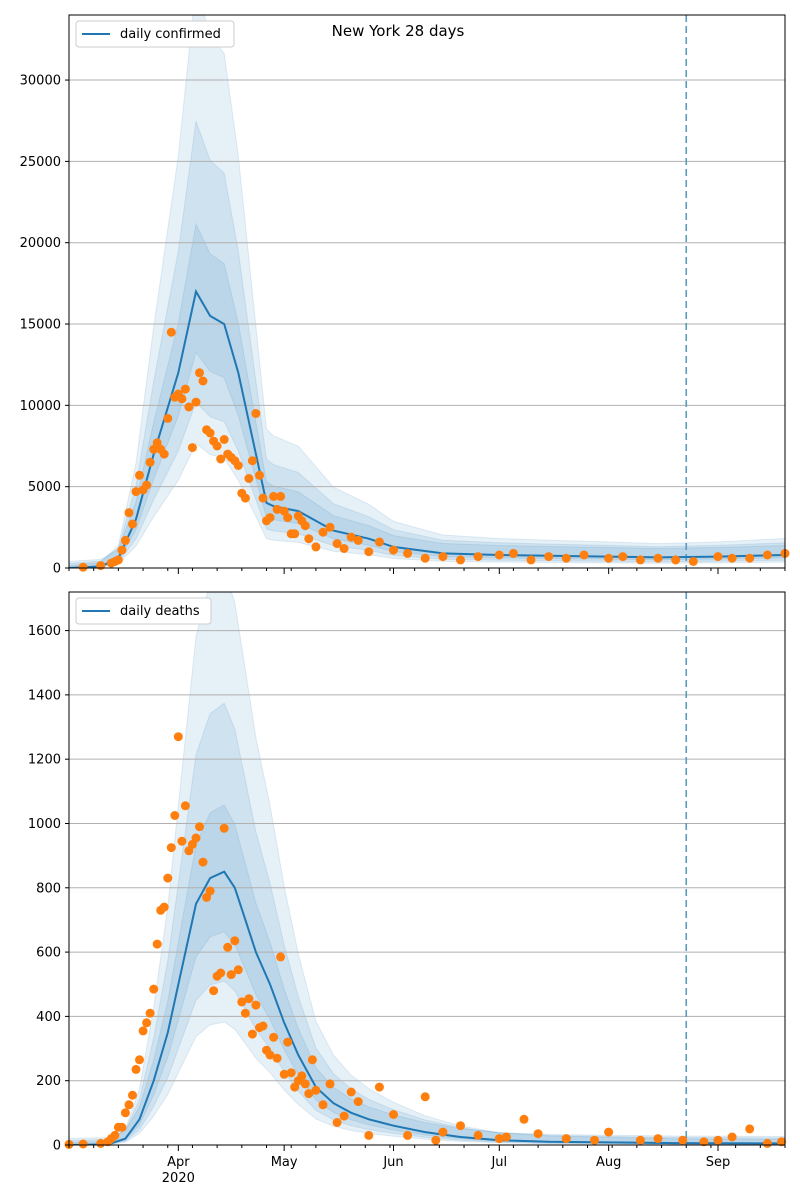 The image size is (800, 1200). I want to click on x-tick-label: Jul, so click(498, 1162).